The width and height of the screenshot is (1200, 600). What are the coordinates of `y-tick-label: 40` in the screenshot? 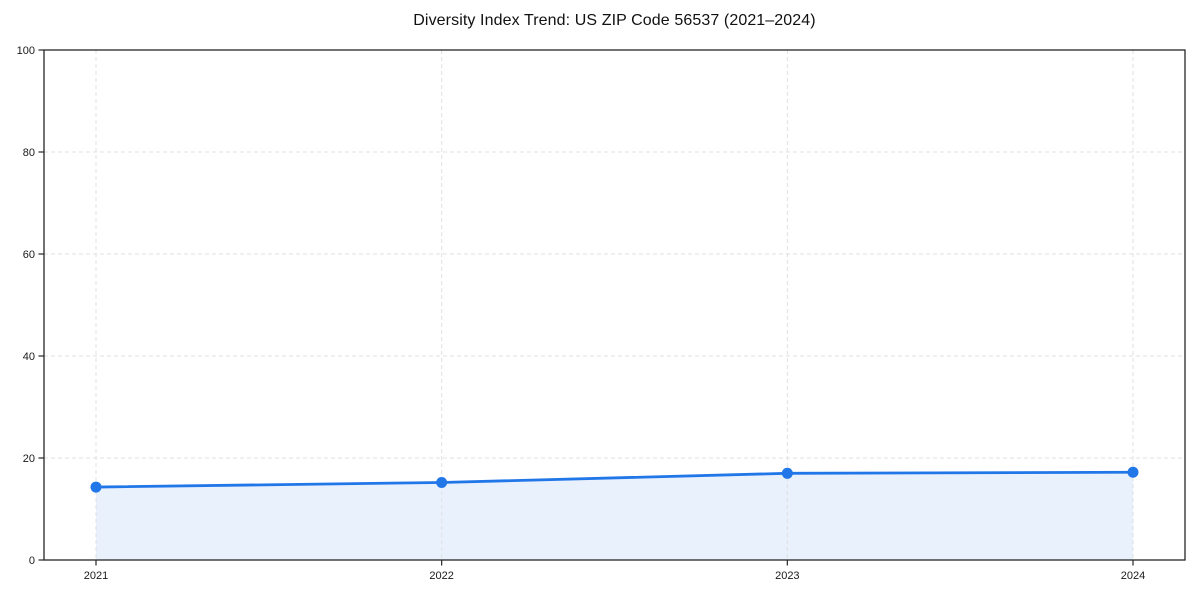 It's located at (29, 357).